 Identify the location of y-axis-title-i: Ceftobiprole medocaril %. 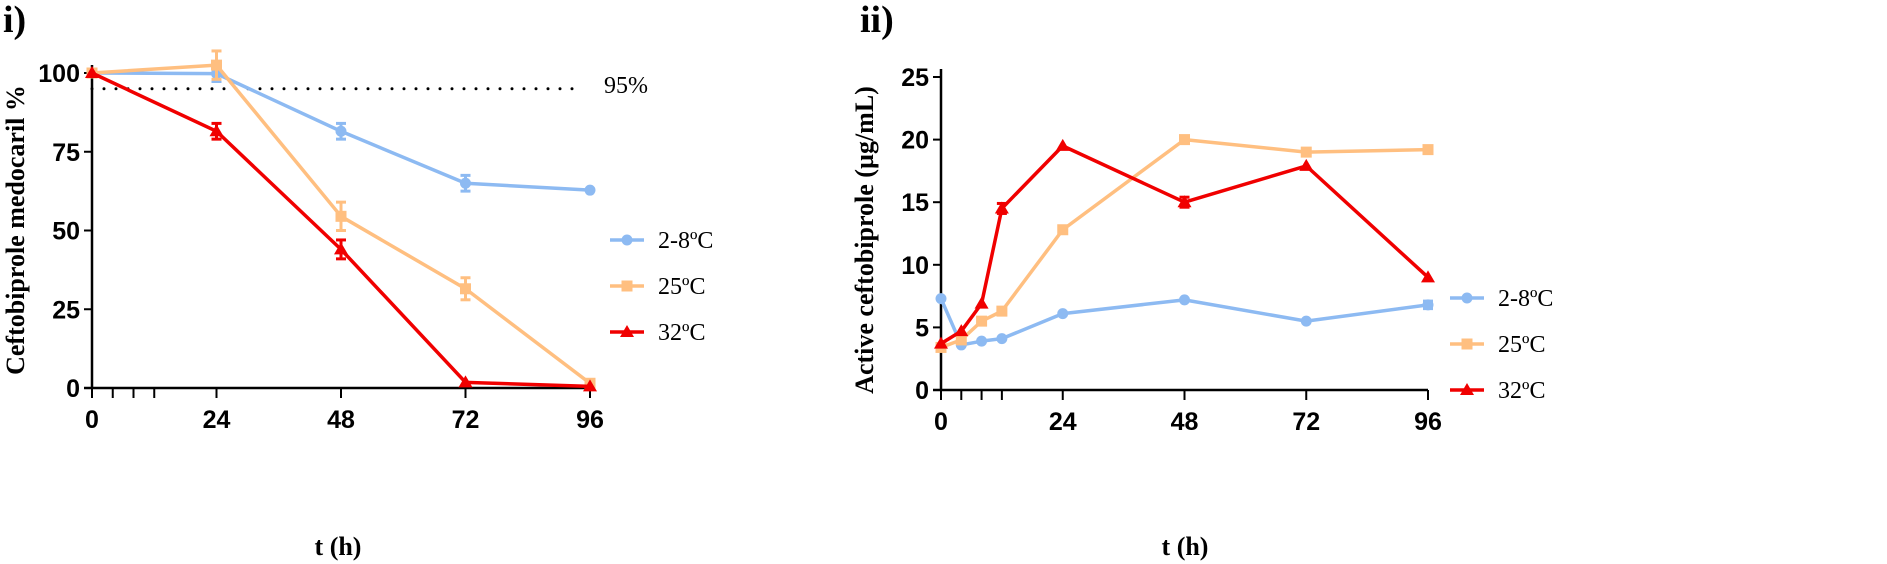
(15, 230).